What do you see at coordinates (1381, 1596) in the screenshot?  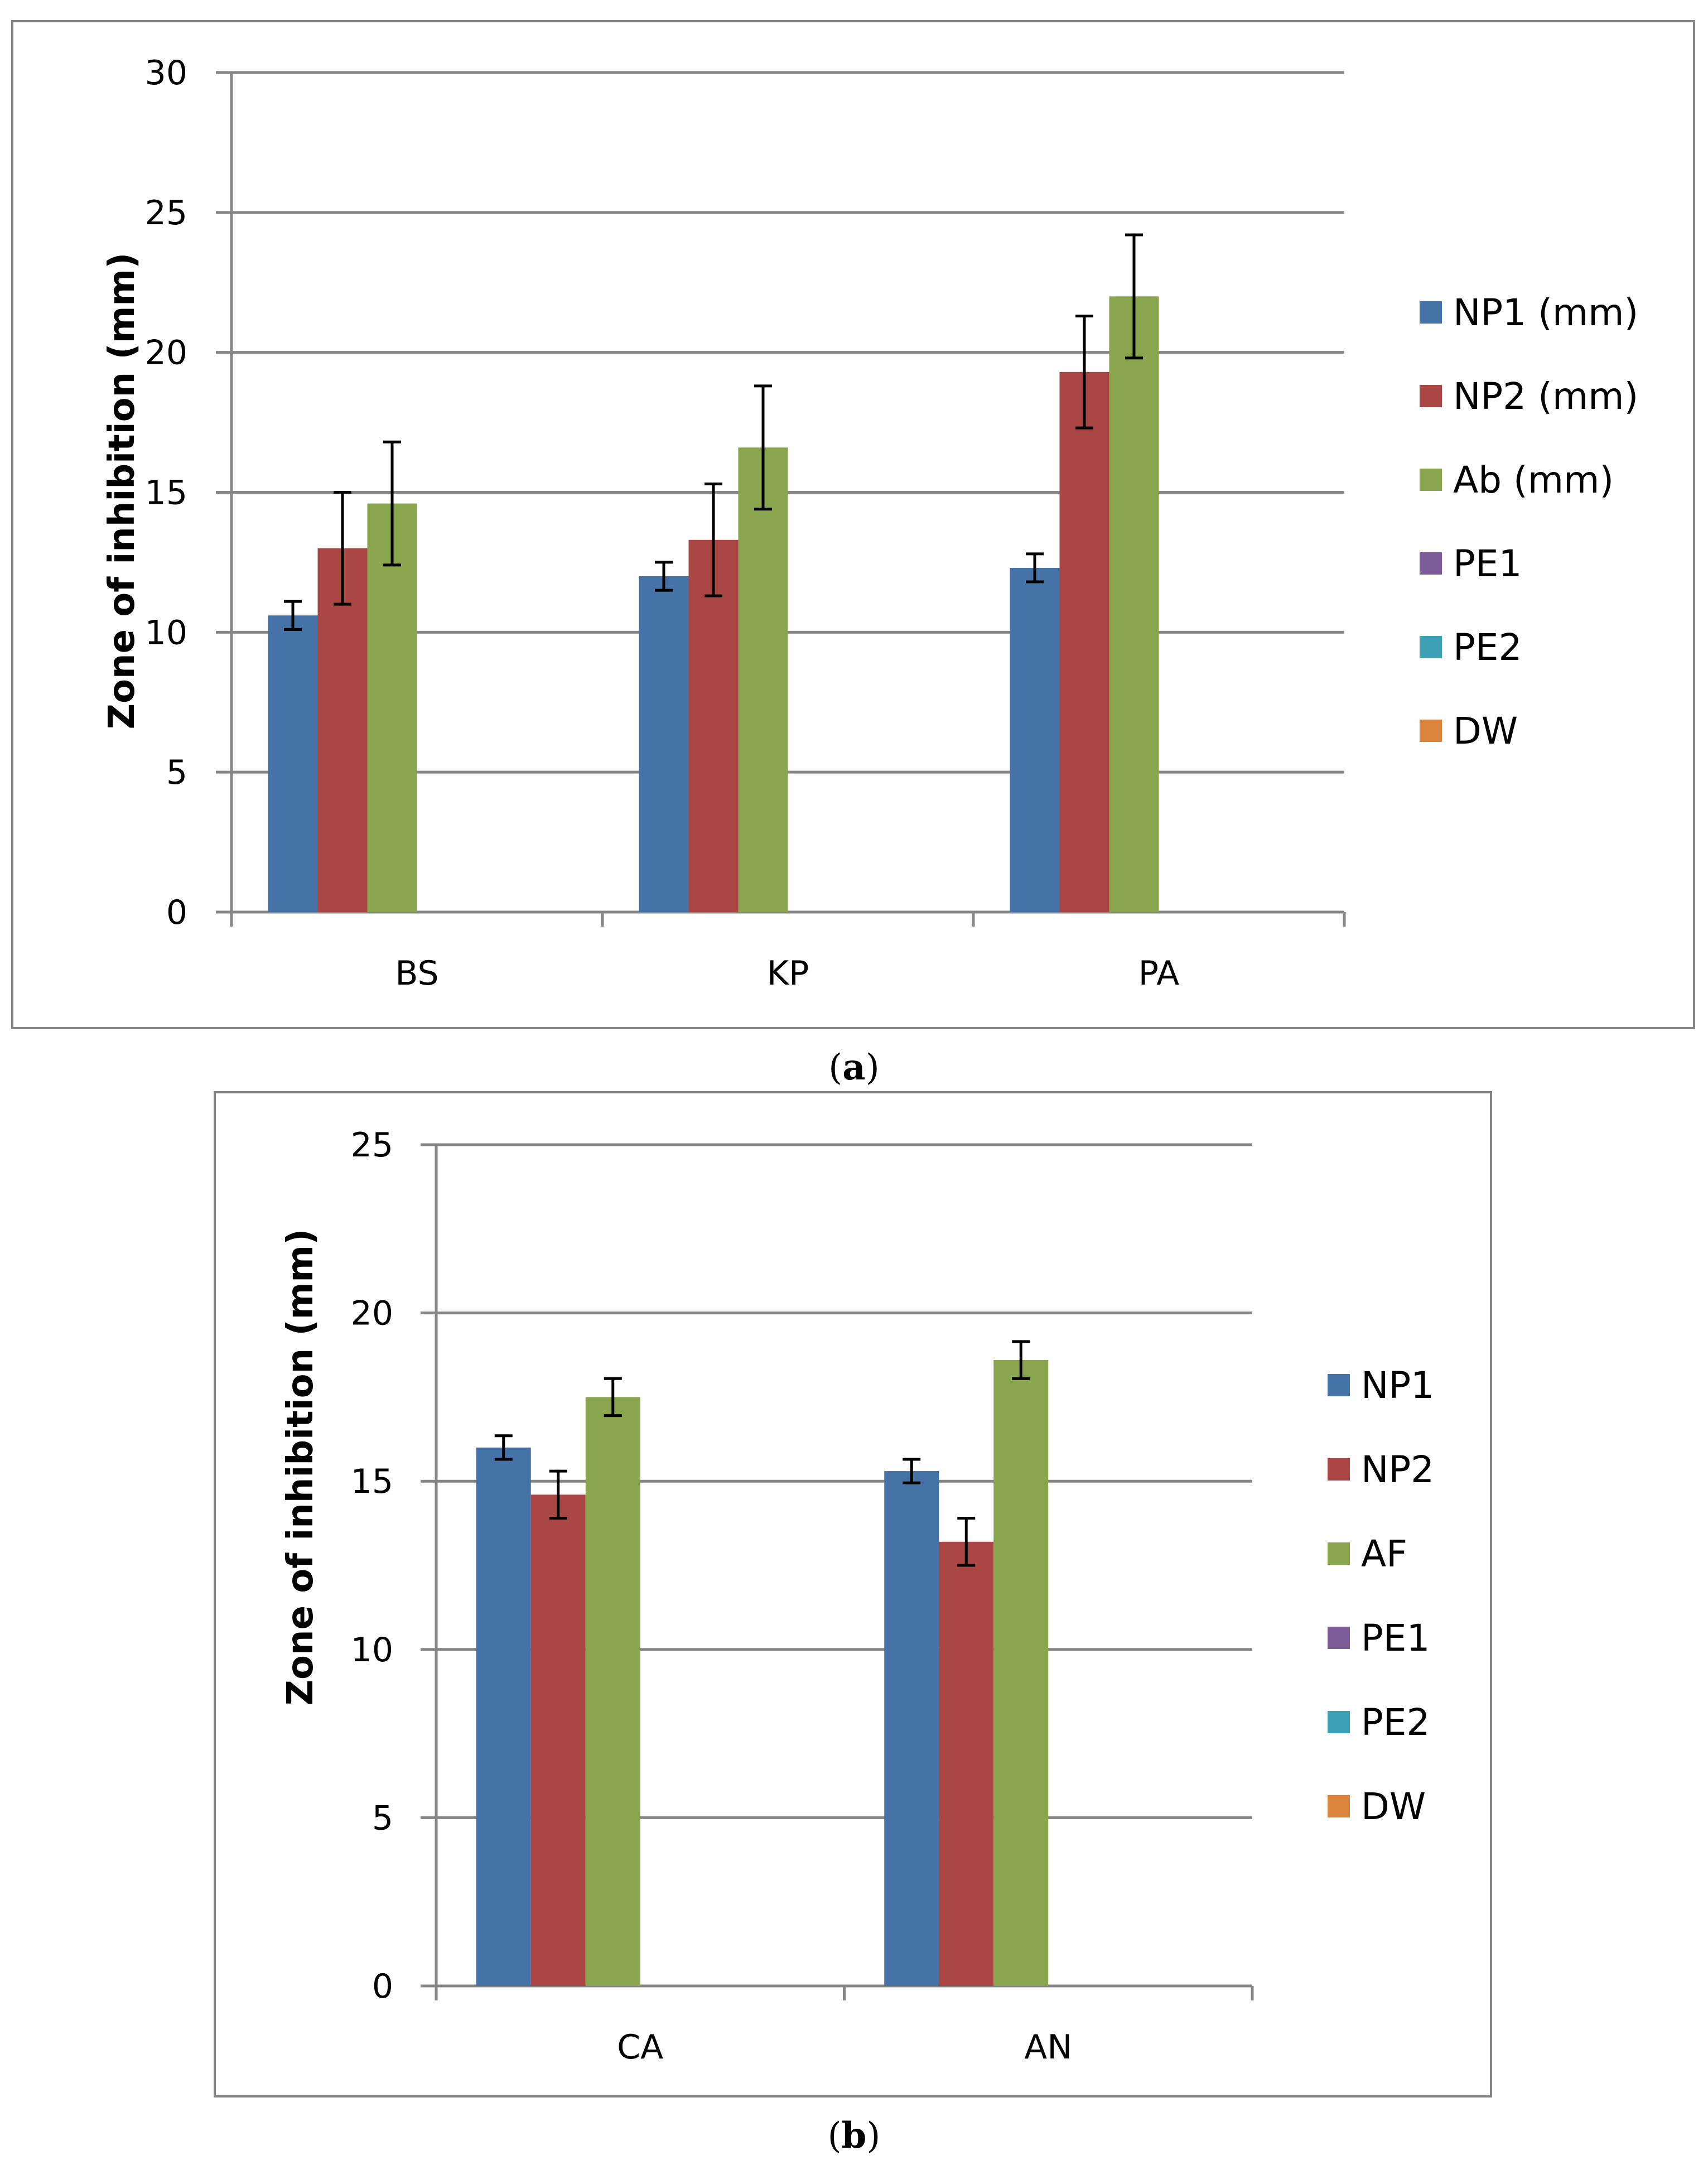 I see `panel-b-legend: NP1 NP2 AF PE1 PE2 DW` at bounding box center [1381, 1596].